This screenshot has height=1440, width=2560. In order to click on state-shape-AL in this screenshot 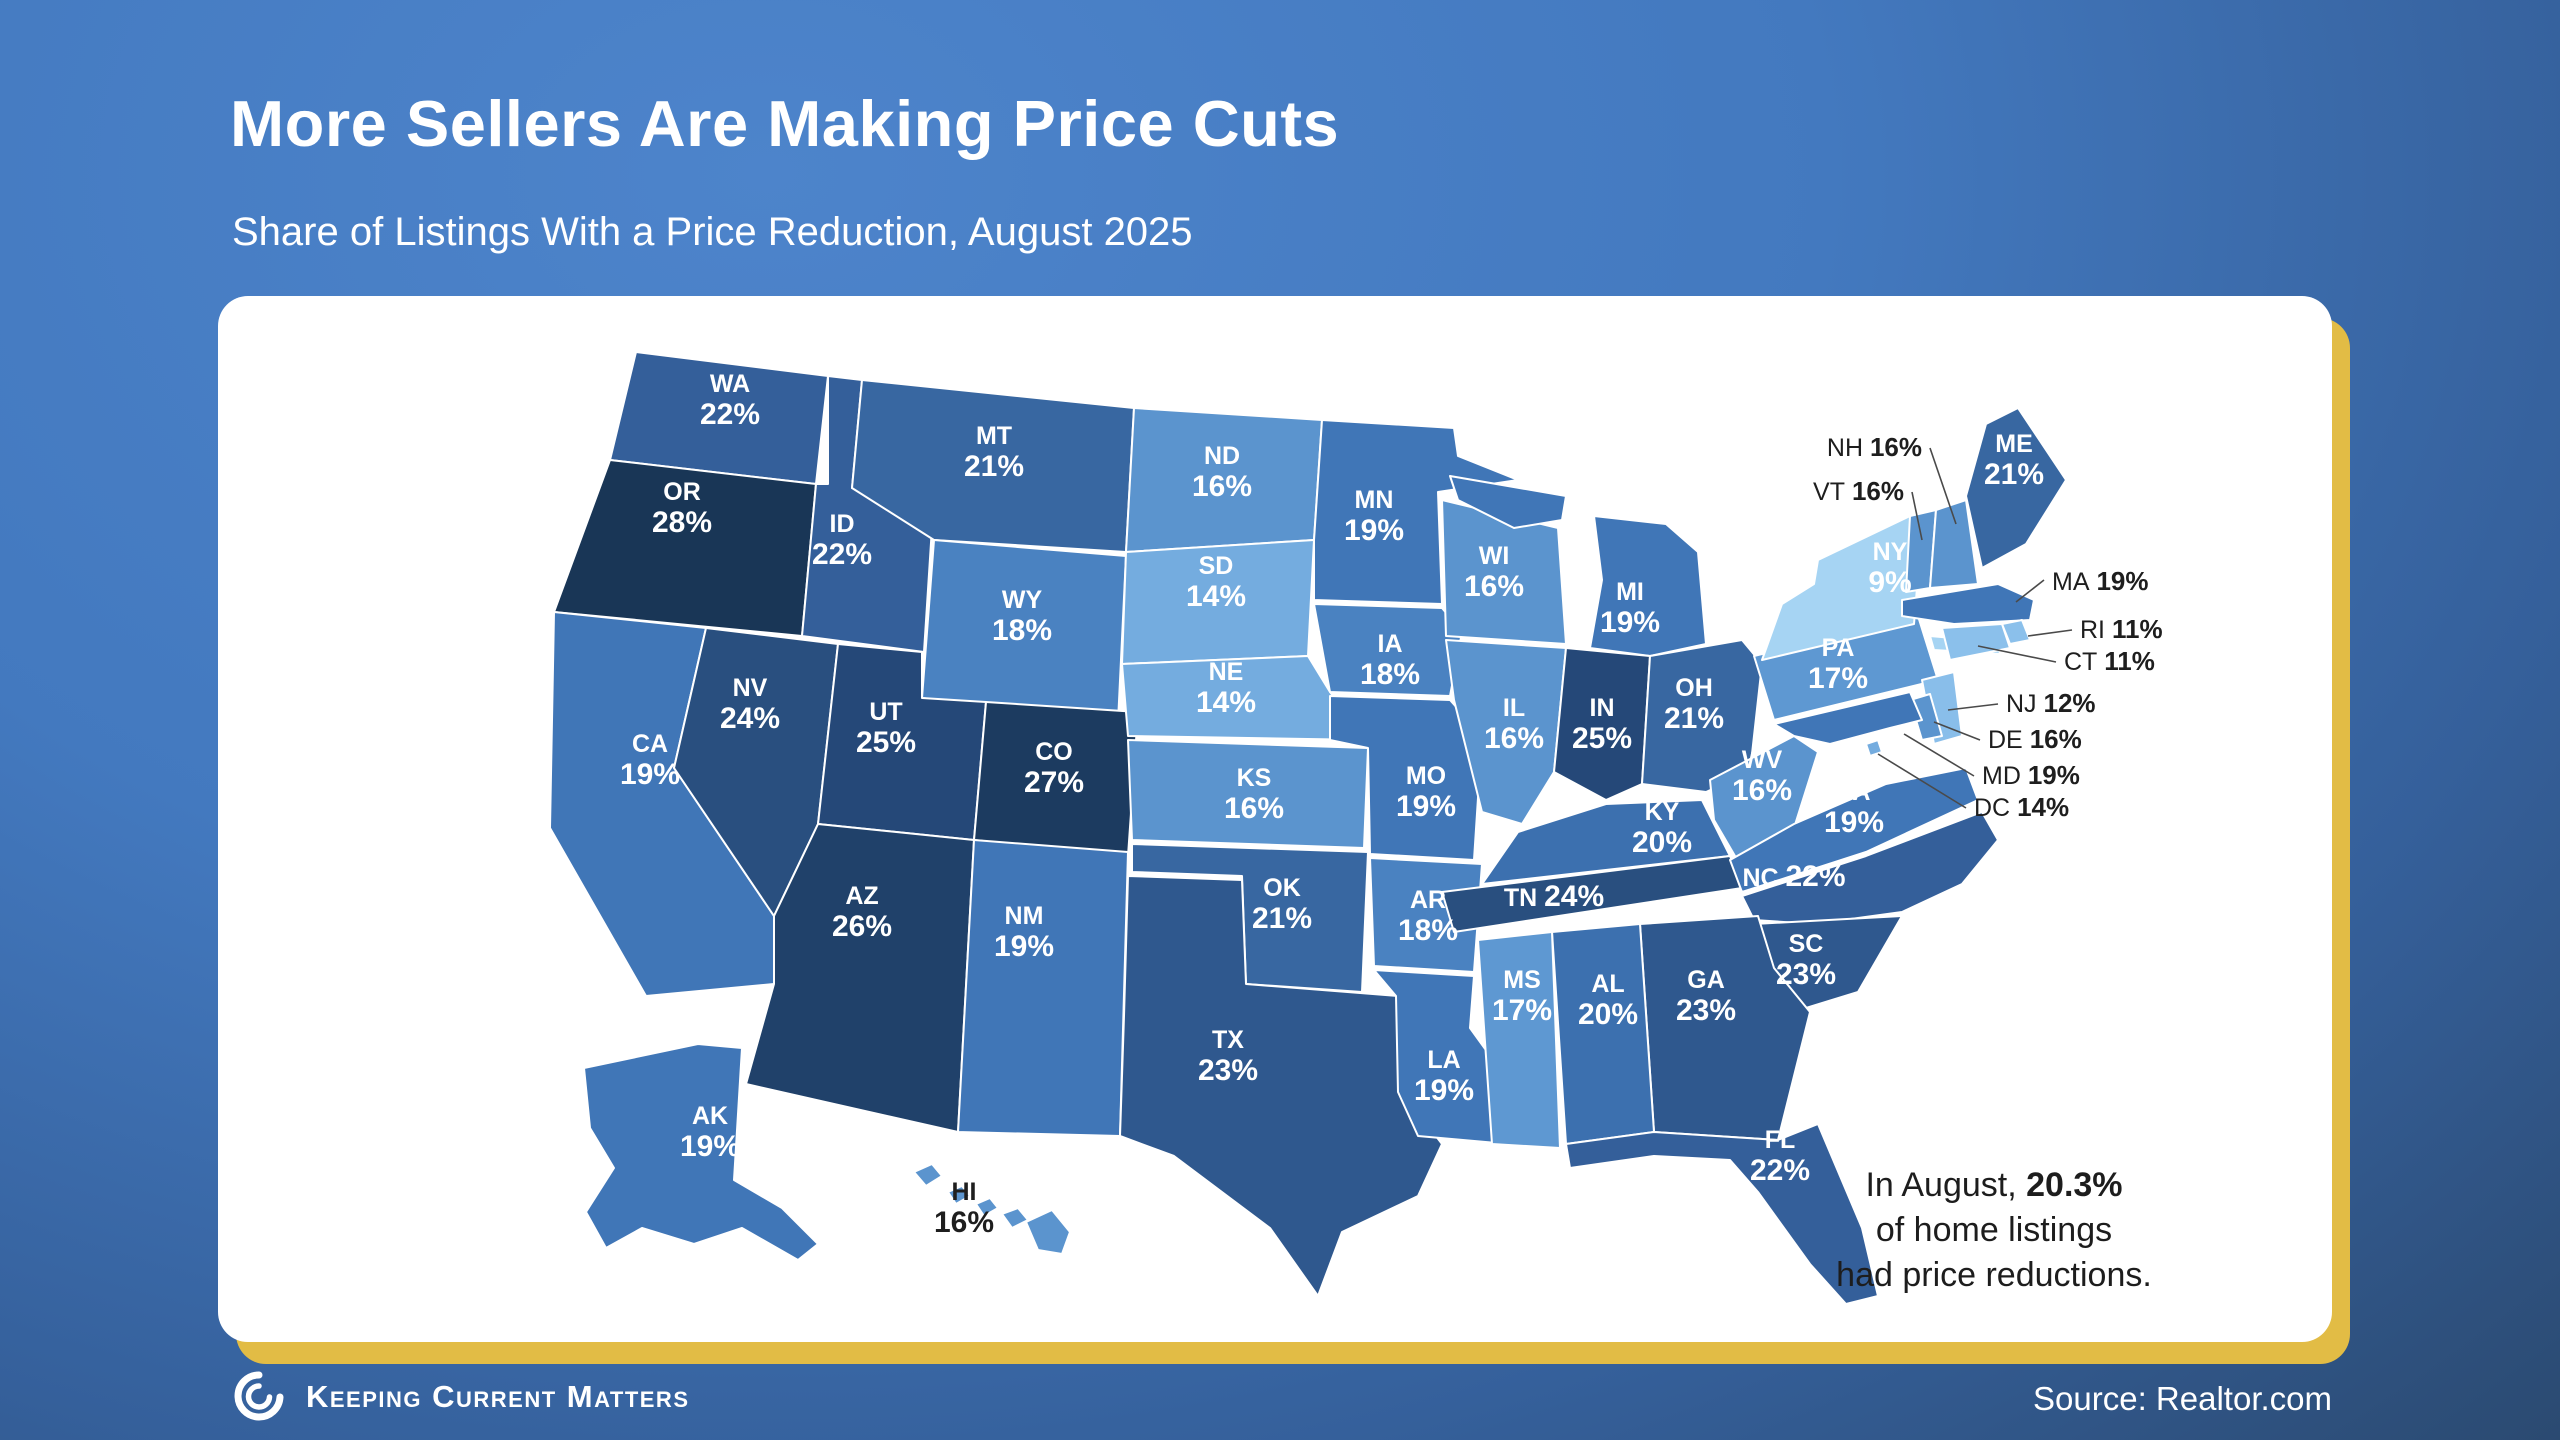, I will do `click(1603, 1034)`.